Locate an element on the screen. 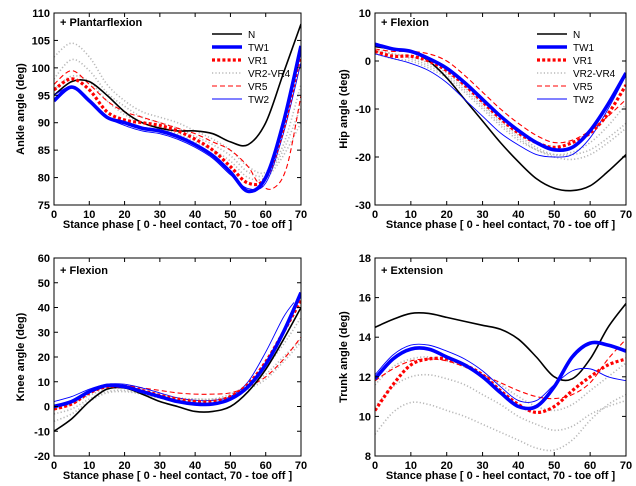 This screenshot has width=636, height=486. y-axis-label: Knee angle (deg) is located at coordinates (21, 356).